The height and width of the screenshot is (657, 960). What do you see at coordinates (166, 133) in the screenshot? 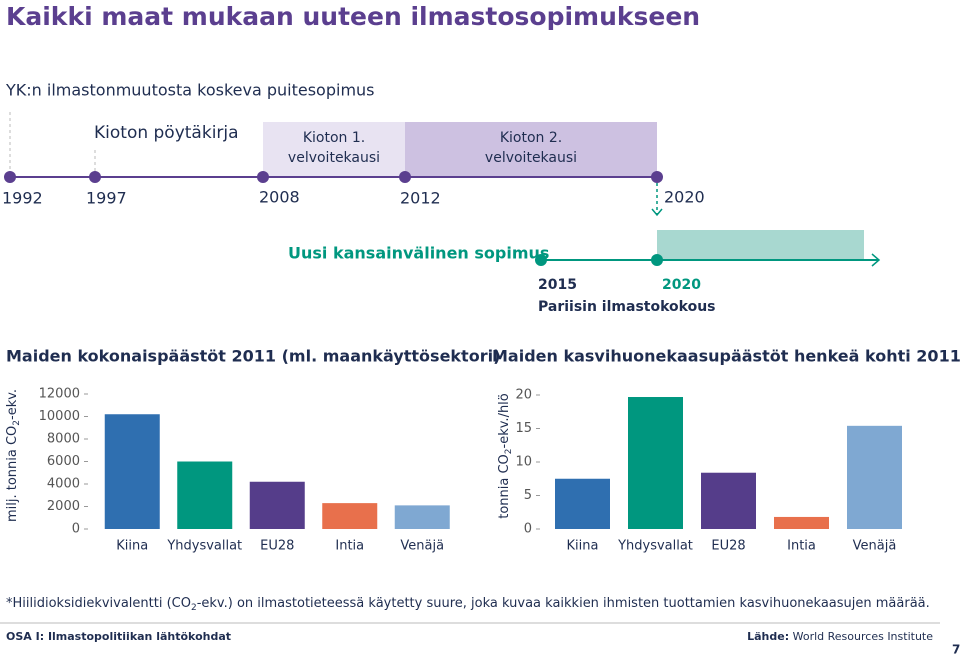
I see `kyoto-label: Kioton pöytäkirja` at bounding box center [166, 133].